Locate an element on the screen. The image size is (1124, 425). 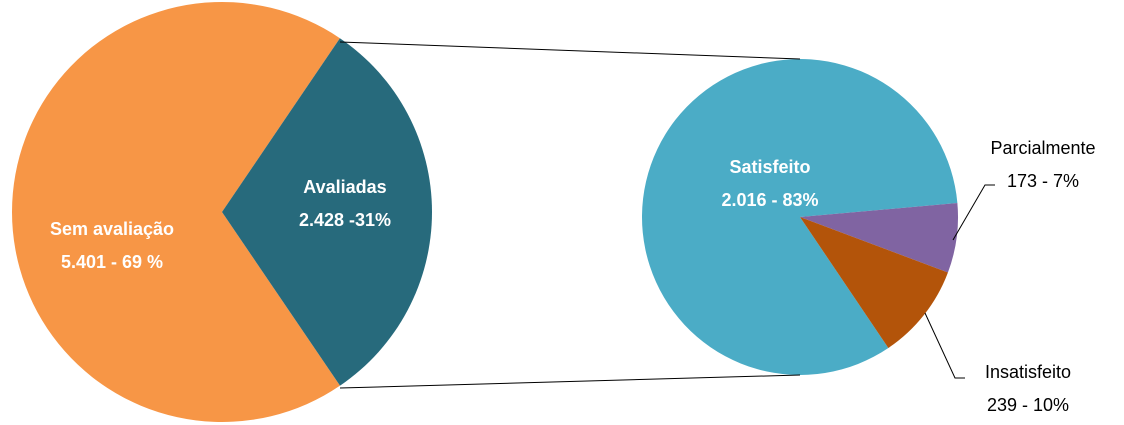
slice-value-label: 5.401 - 69 % is located at coordinates (112, 262).